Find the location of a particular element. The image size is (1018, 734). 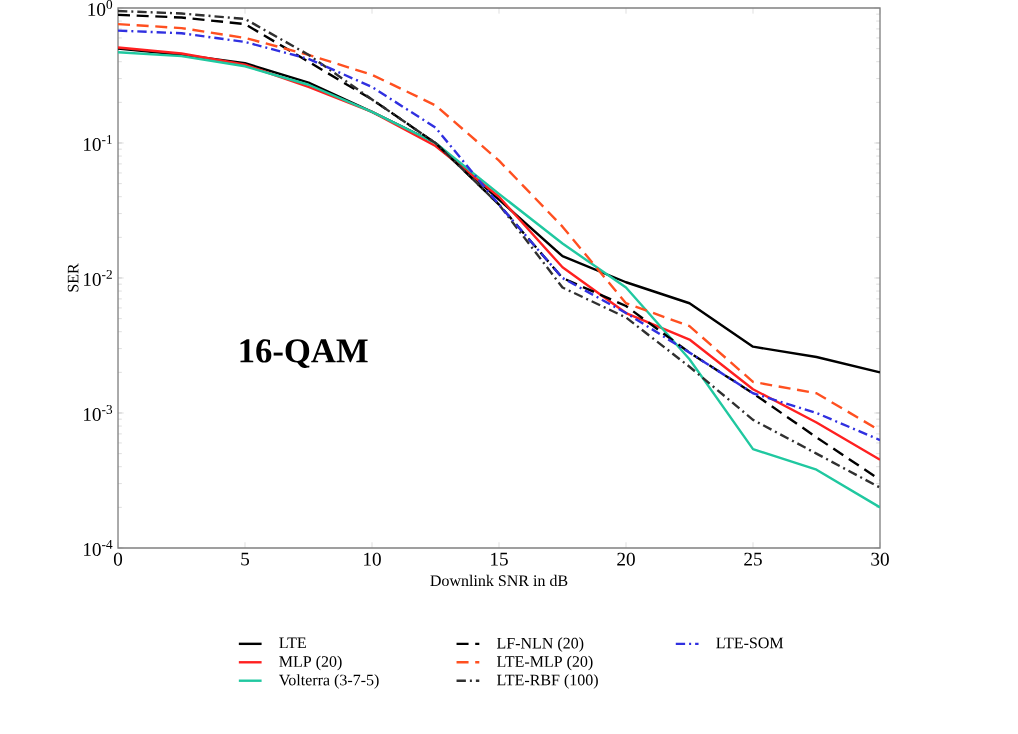

x-axis-title: Downlink SNR in dB is located at coordinates (499, 580).